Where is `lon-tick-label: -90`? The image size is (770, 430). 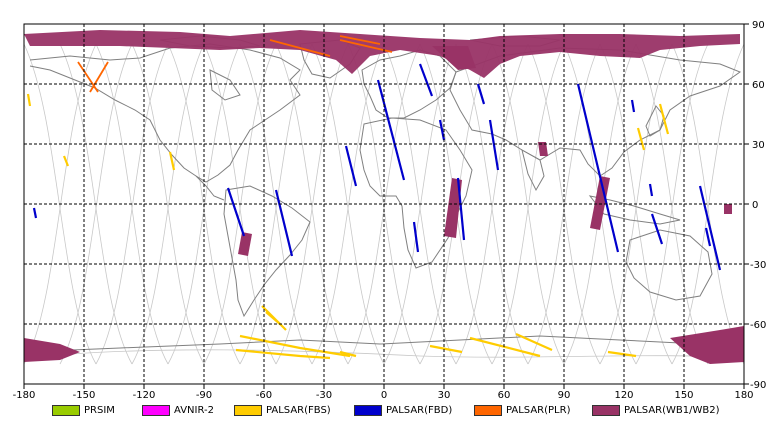
lon-tick-label: -90 is located at coordinates (204, 395).